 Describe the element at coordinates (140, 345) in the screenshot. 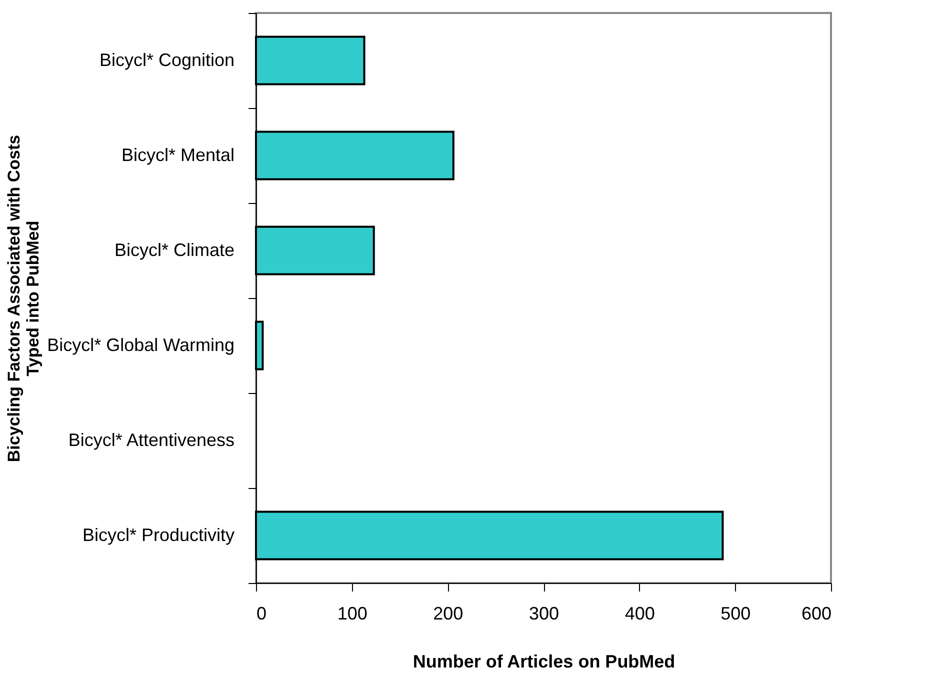

I see `y-tick-label: Bicycl* Global Warming` at that location.